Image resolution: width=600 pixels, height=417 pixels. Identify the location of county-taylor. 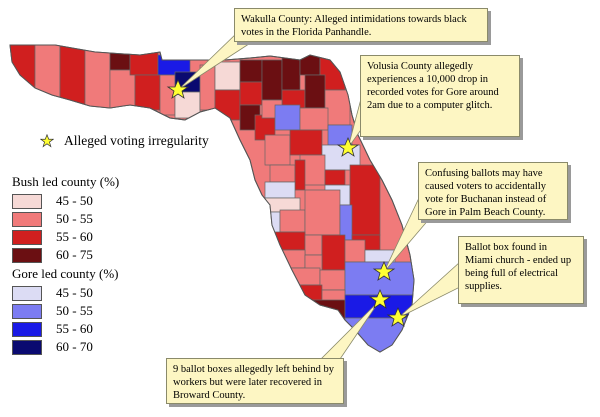
(227, 105).